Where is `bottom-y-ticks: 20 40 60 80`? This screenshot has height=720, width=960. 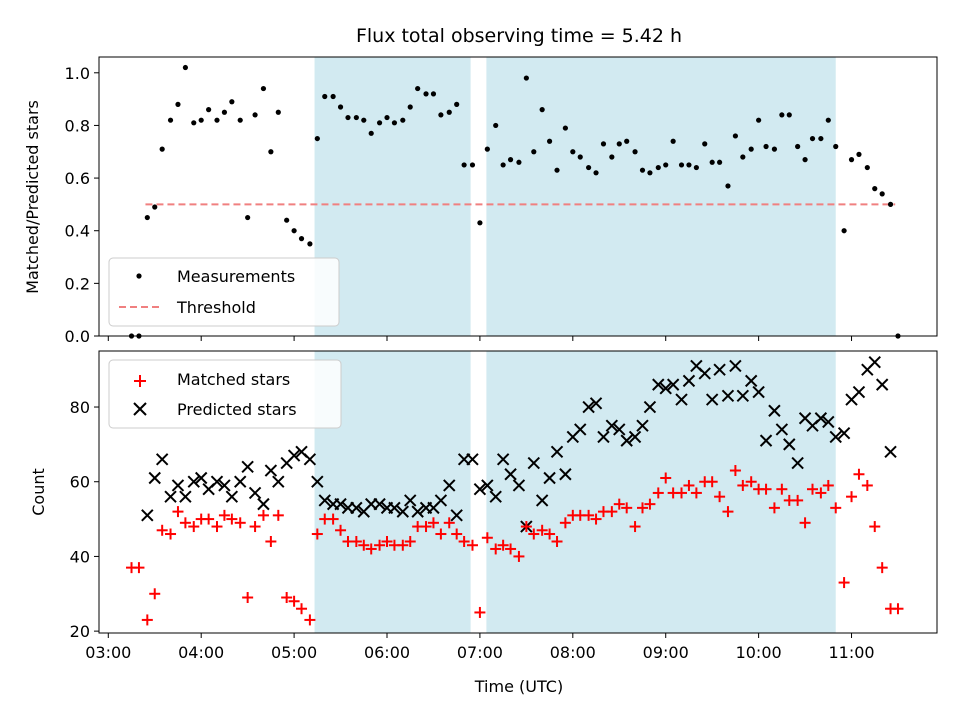 bottom-y-ticks: 20 40 60 80 is located at coordinates (84, 519).